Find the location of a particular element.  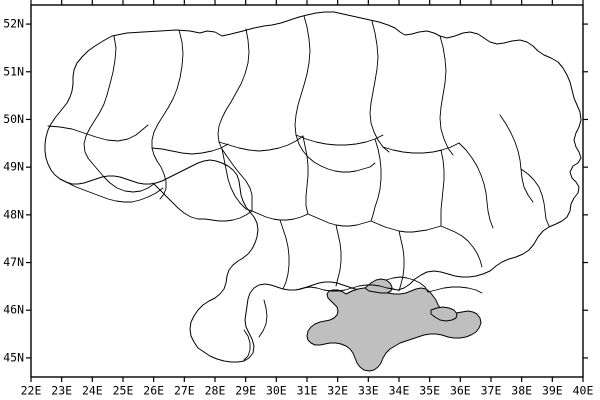

x-tick-label: 32E is located at coordinates (337, 391).